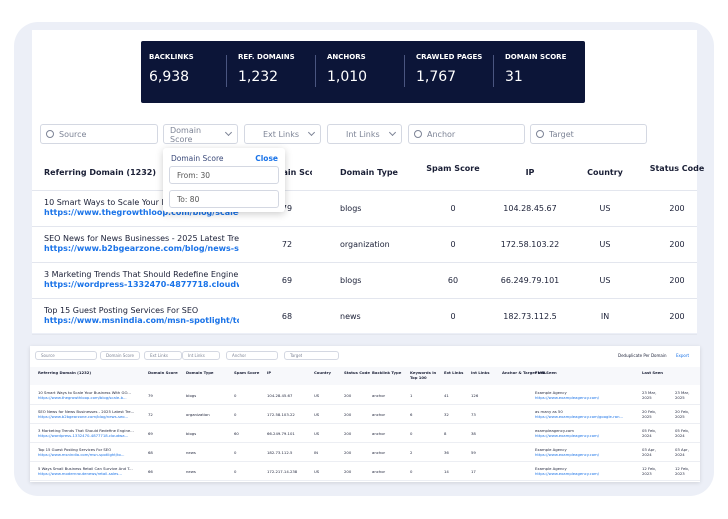 This screenshot has height=519, width=728. Describe the element at coordinates (266, 57) in the screenshot. I see `stat-label: REF. DOMAINS` at that location.